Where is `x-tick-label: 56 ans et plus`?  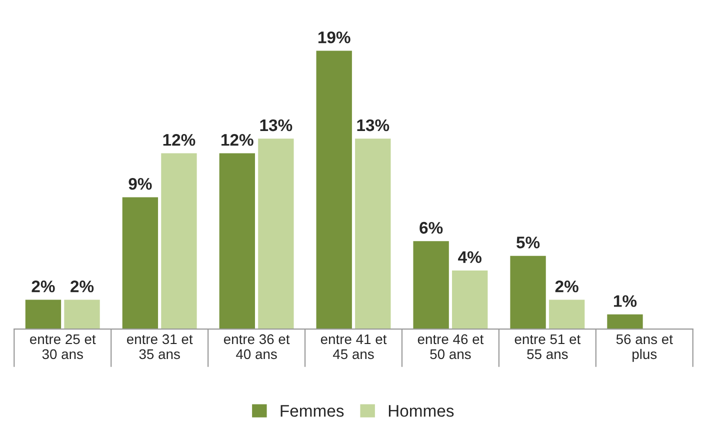
x-tick-label: 56 ans et plus is located at coordinates (644, 348).